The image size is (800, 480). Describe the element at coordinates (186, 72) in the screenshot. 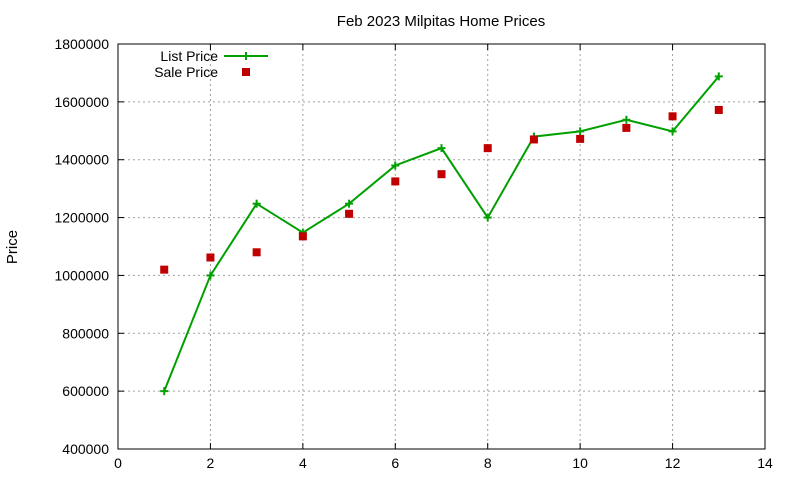

I see `legend-label: Sale Price` at that location.